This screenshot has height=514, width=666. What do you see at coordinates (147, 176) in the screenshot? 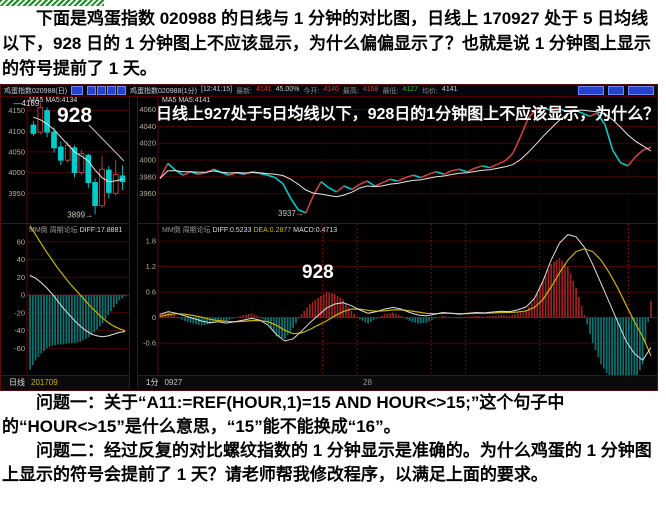
I see `svg-text: 3980` at bounding box center [147, 176].